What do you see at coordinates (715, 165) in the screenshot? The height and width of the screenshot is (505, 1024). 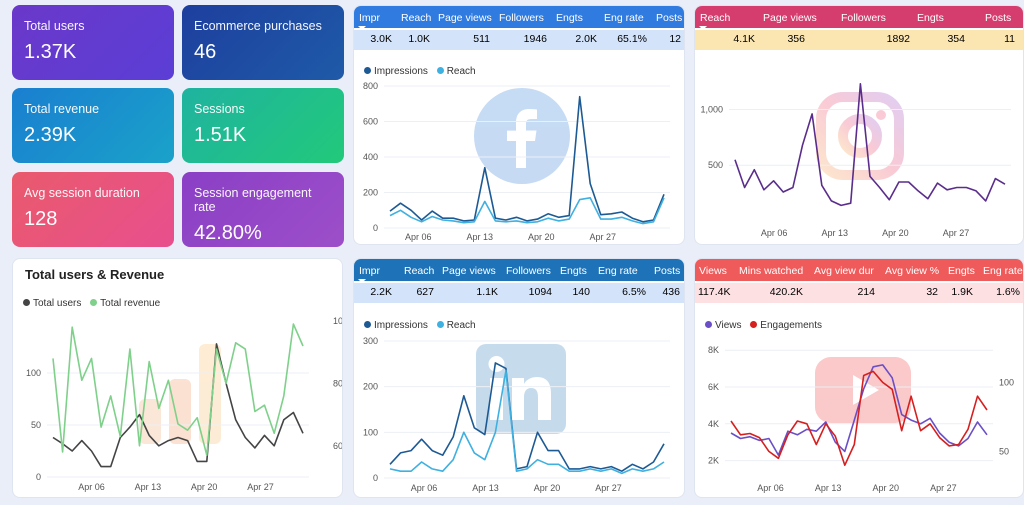 I see `y-tick-label: 500` at bounding box center [715, 165].